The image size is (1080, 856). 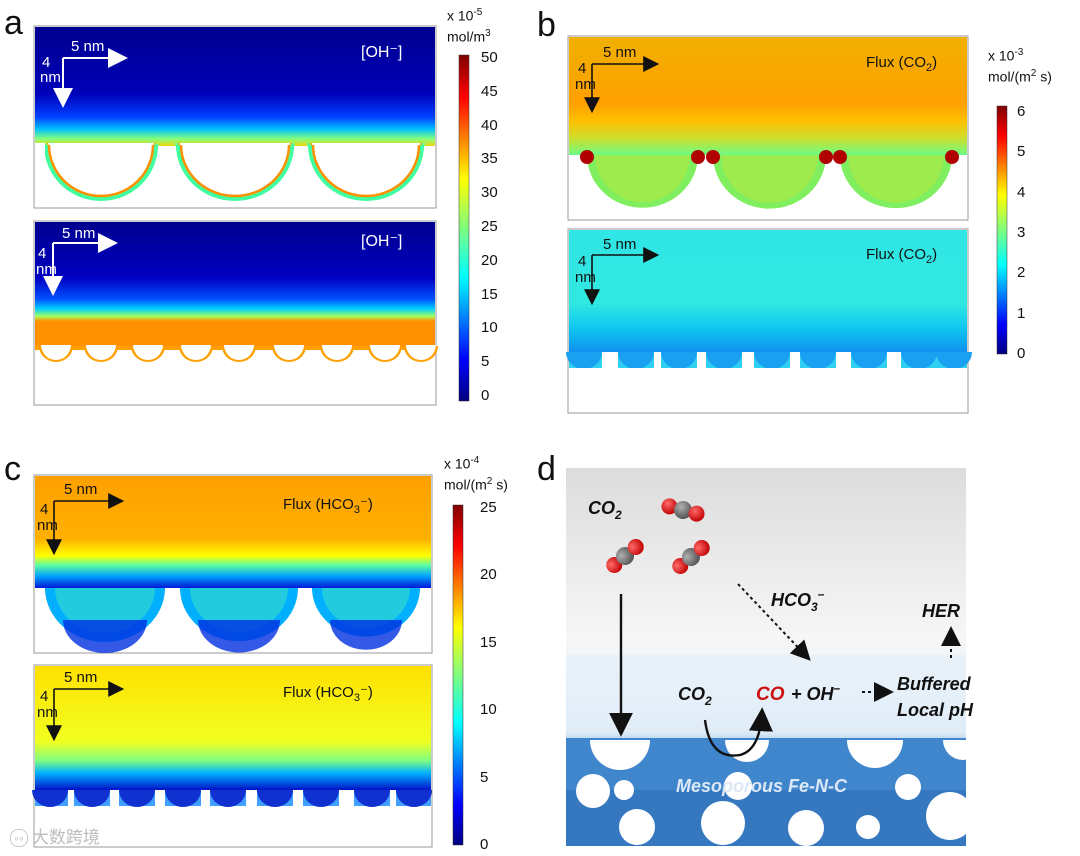 I want to click on d-buffered-label: Buffered, so click(x=934, y=684).